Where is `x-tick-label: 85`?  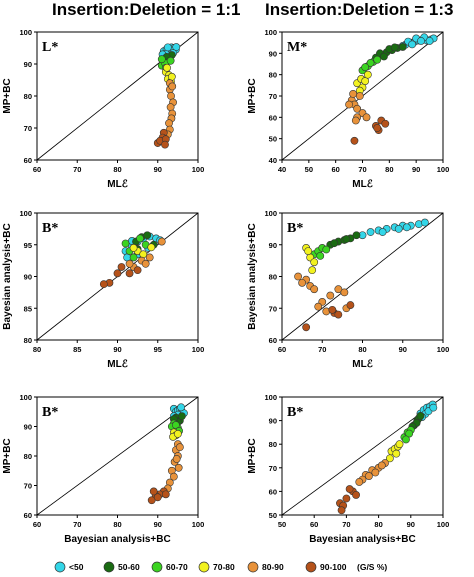
x-tick-label: 85 is located at coordinates (77, 349).